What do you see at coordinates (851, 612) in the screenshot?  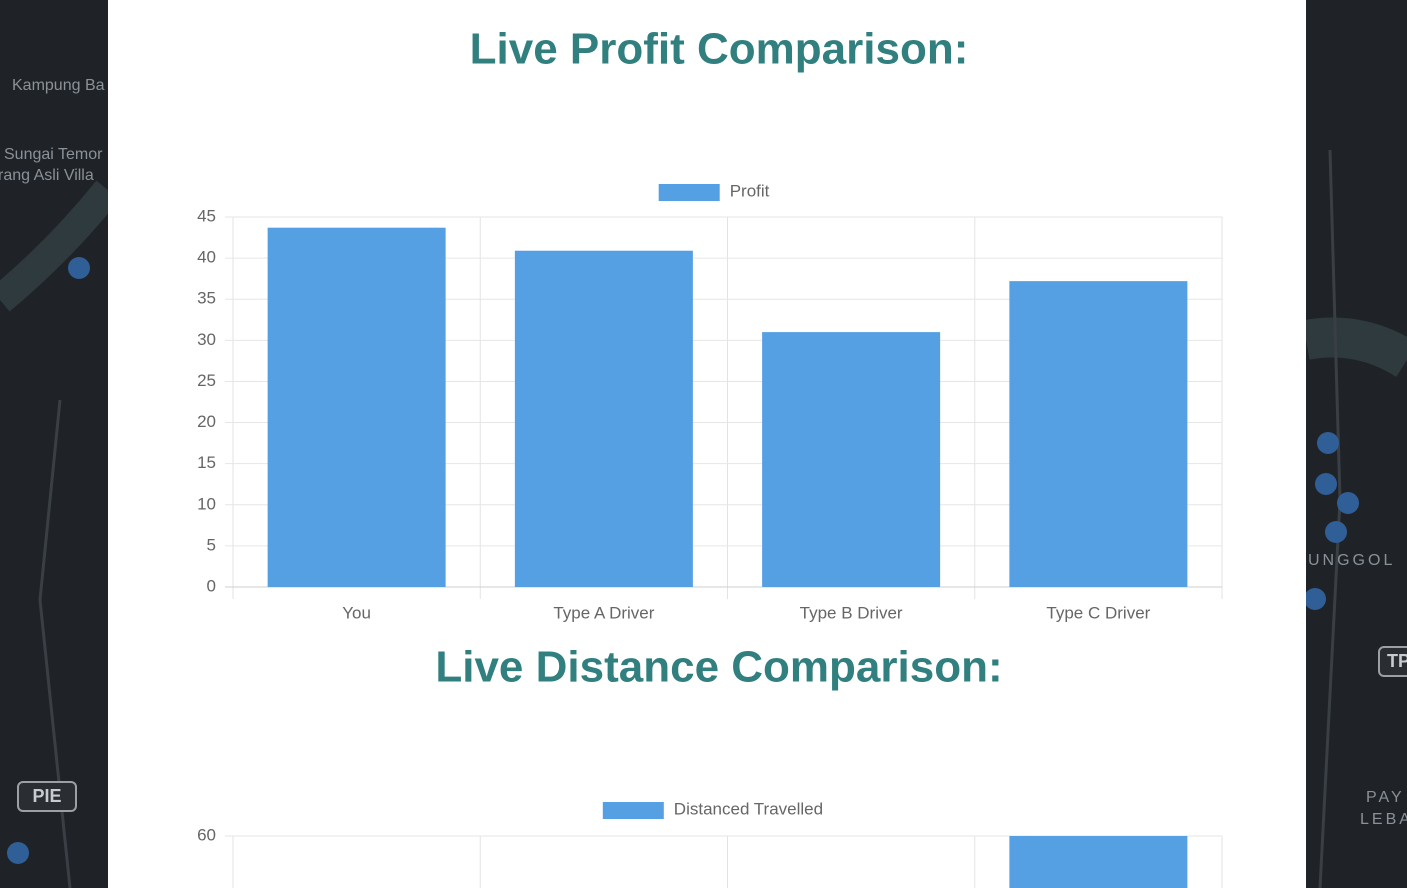 I see `x-tick-label: Type B Driver` at bounding box center [851, 612].